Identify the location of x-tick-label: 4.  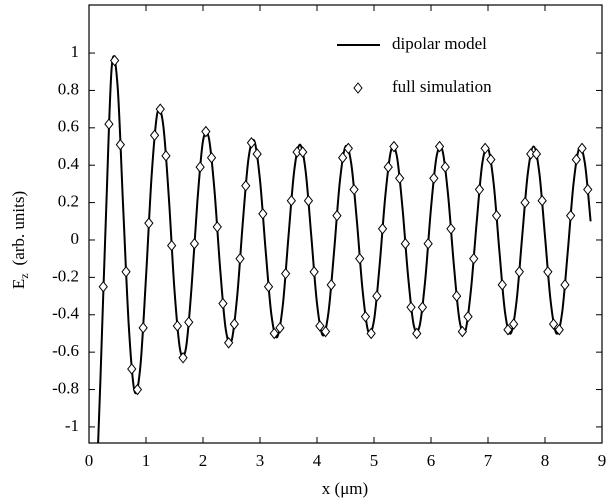
(317, 460).